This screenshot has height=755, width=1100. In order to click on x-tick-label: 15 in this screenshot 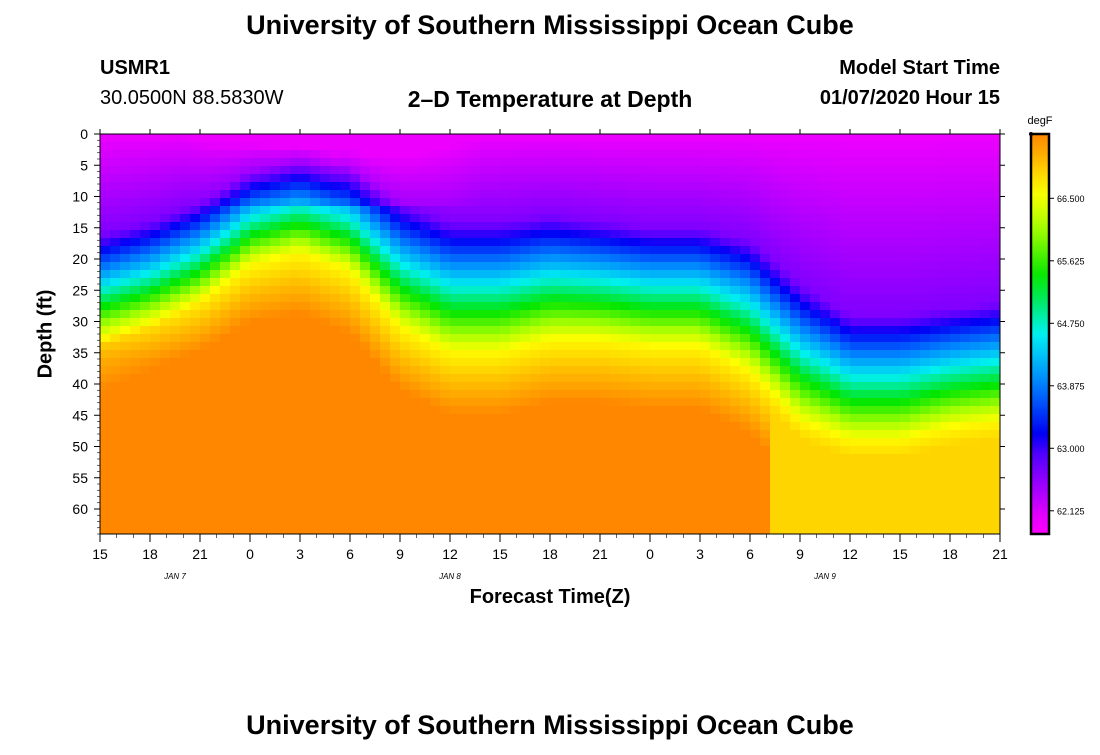, I will do `click(100, 554)`.